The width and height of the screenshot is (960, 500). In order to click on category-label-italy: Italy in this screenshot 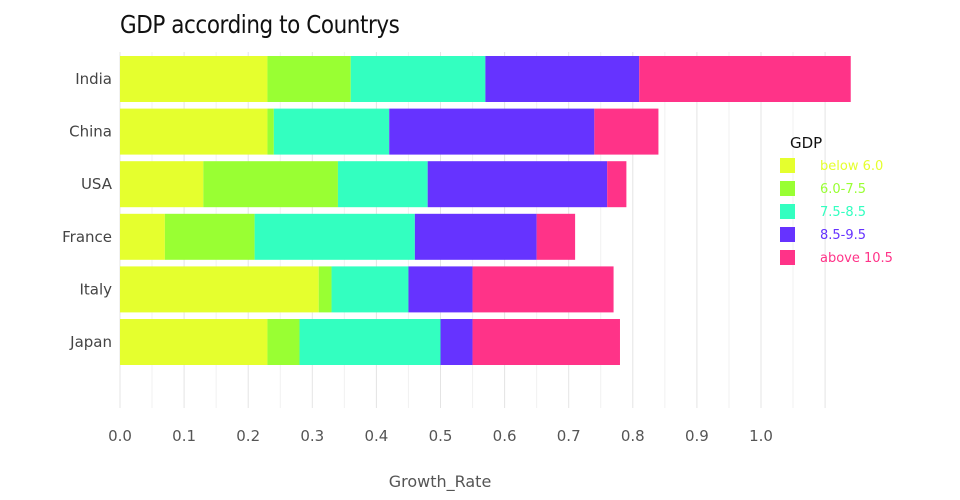, I will do `click(95, 289)`.